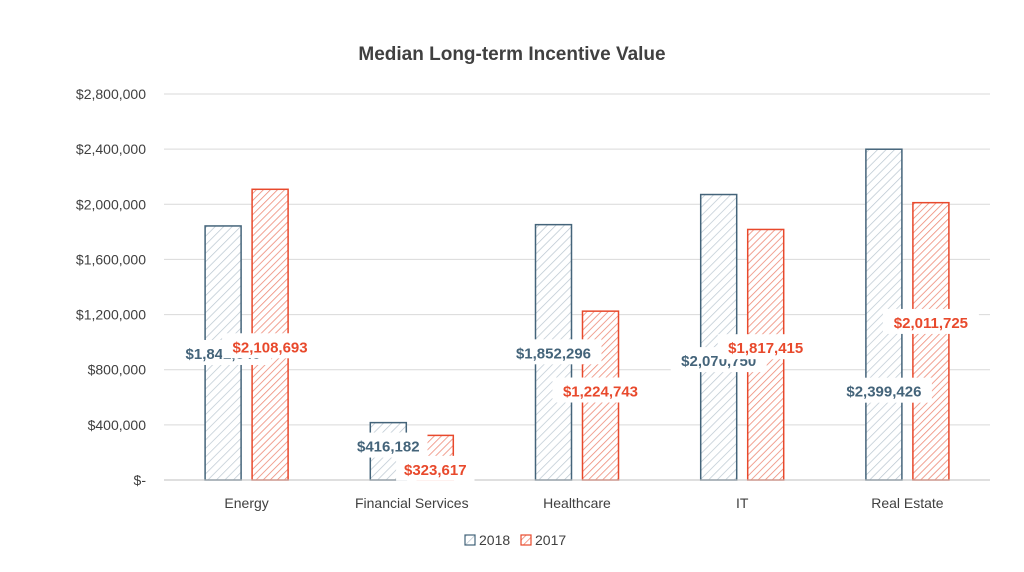 The height and width of the screenshot is (572, 1024). What do you see at coordinates (246, 503) in the screenshot?
I see `x-tick-label: Energy` at bounding box center [246, 503].